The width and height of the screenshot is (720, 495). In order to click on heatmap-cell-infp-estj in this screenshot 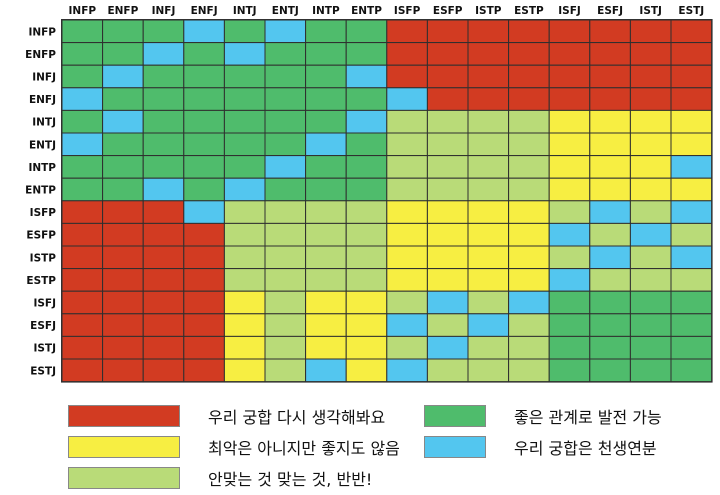, I will do `click(691, 31)`.